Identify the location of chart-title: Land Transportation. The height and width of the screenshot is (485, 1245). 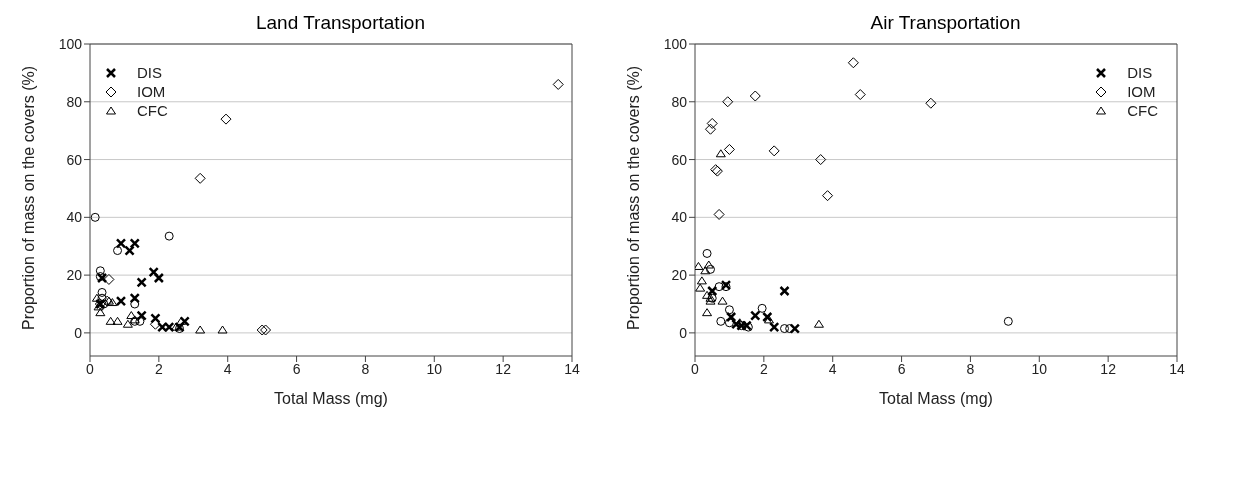
(340, 23).